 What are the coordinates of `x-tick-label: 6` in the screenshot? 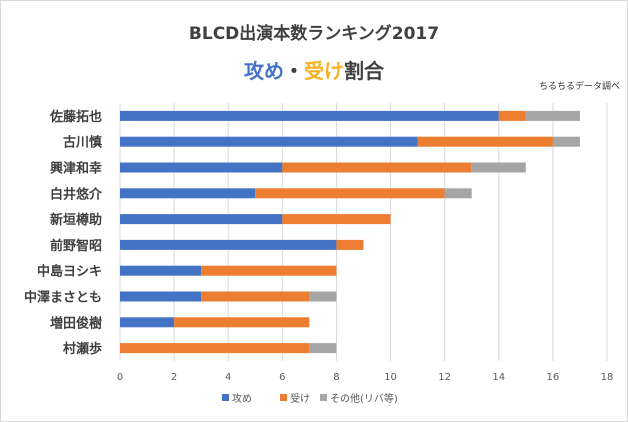 It's located at (282, 377).